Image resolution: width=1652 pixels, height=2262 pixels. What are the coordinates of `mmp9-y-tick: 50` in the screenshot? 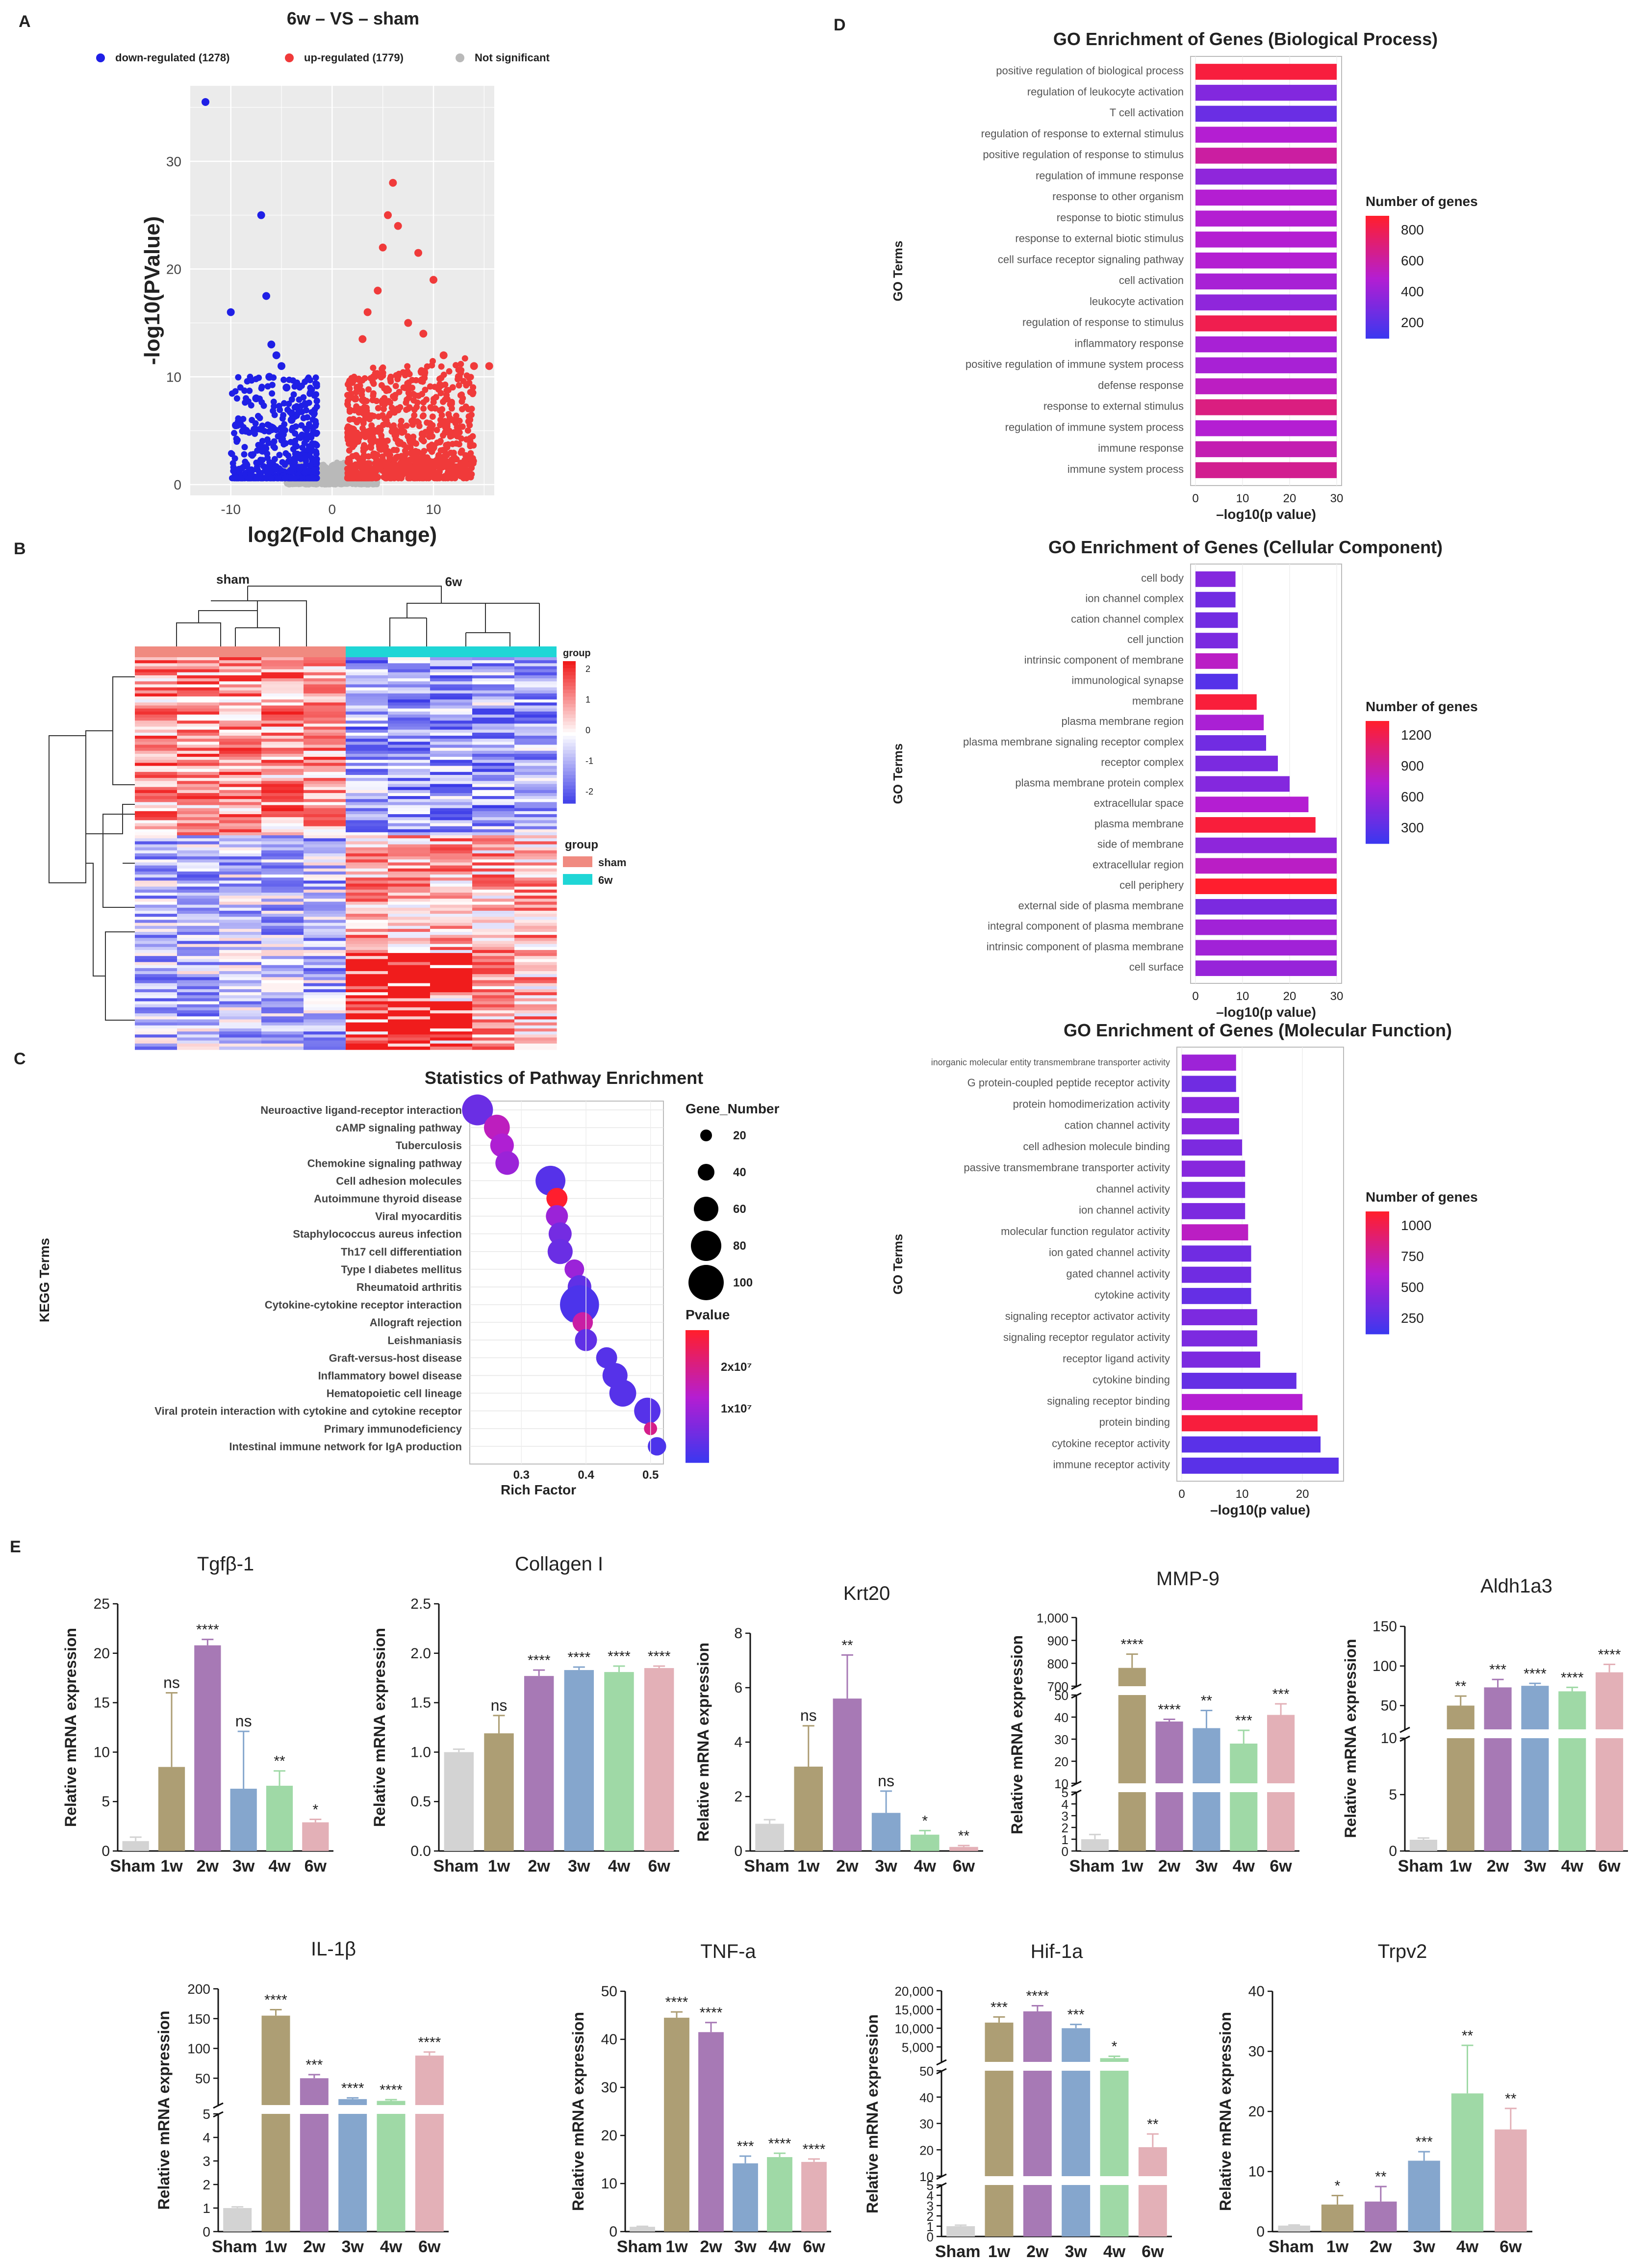 It's located at (1061, 1695).